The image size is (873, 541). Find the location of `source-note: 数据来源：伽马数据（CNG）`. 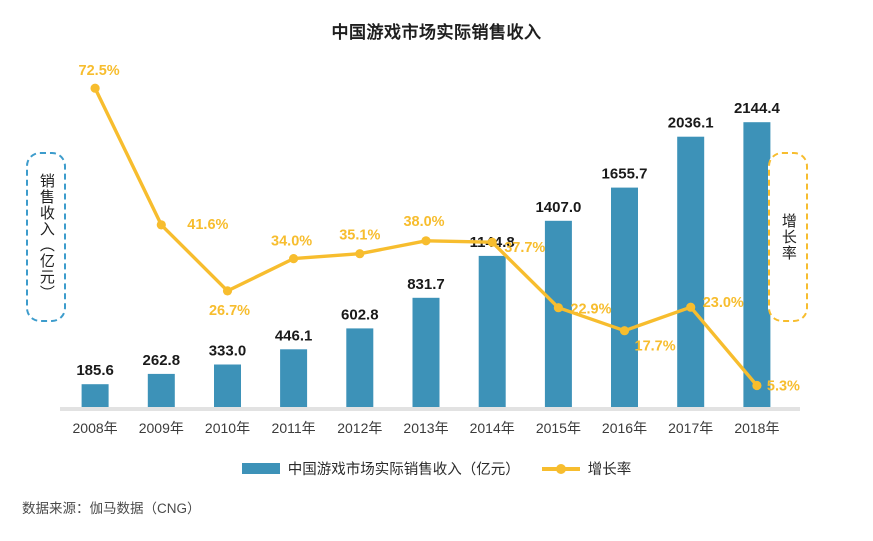

source-note: 数据来源：伽马数据（CNG） is located at coordinates (111, 508).